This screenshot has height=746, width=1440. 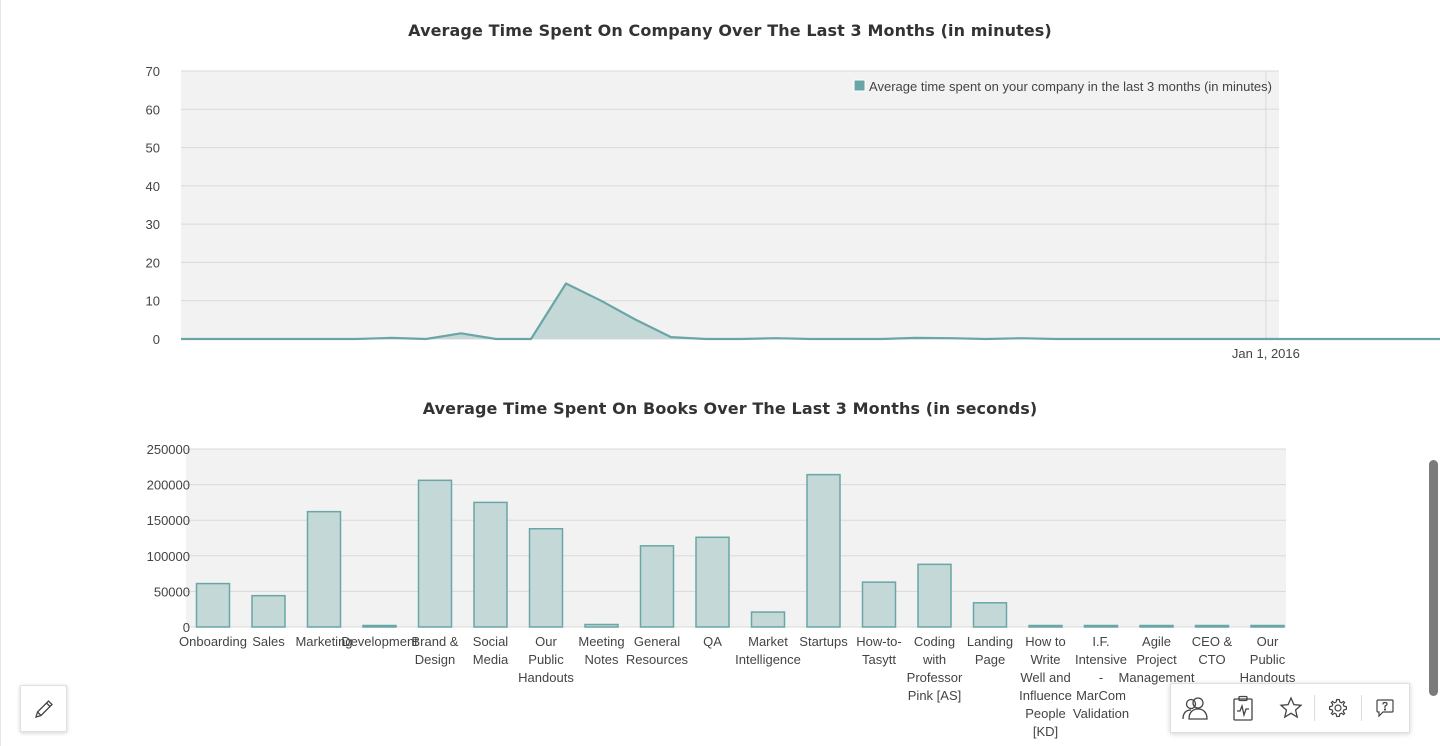 I want to click on area-x-tick-label: Jan 1, 2016, so click(x=1266, y=353).